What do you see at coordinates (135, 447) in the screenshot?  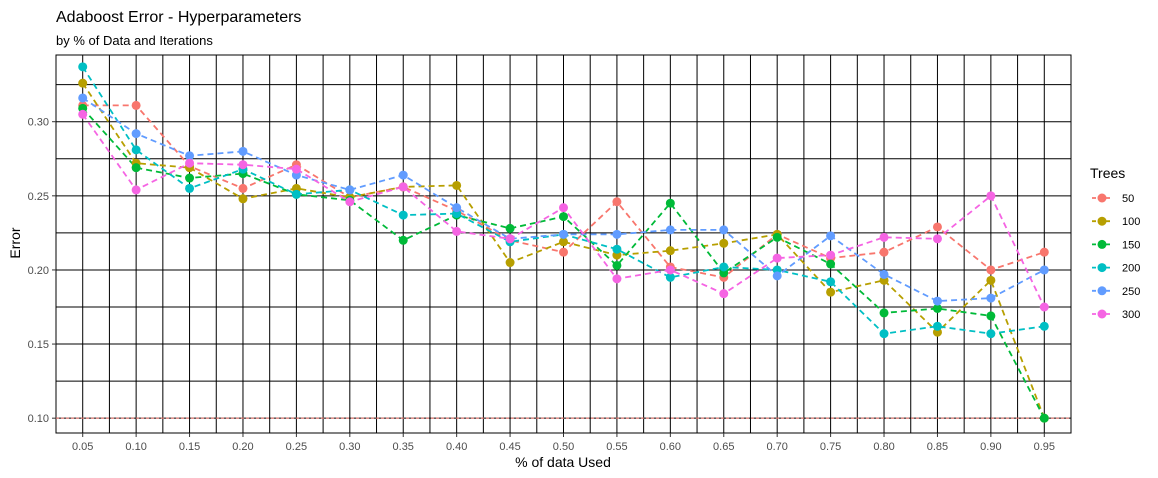 I see `x-tick-label: 0.10` at bounding box center [135, 447].